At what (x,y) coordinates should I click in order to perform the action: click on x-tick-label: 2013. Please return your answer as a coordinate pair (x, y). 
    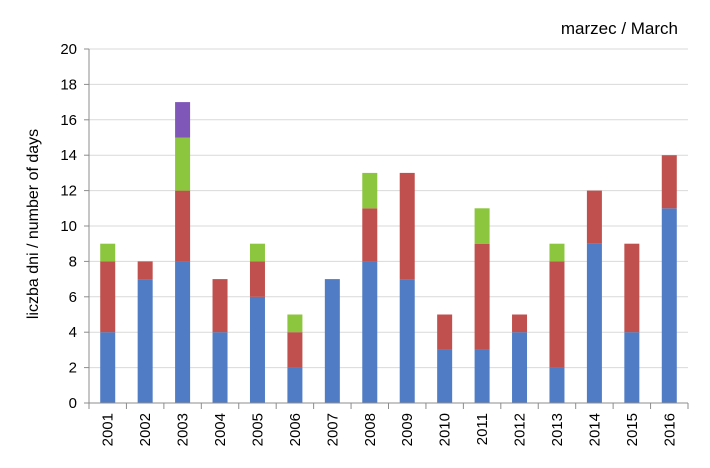
    Looking at the image, I should click on (557, 429).